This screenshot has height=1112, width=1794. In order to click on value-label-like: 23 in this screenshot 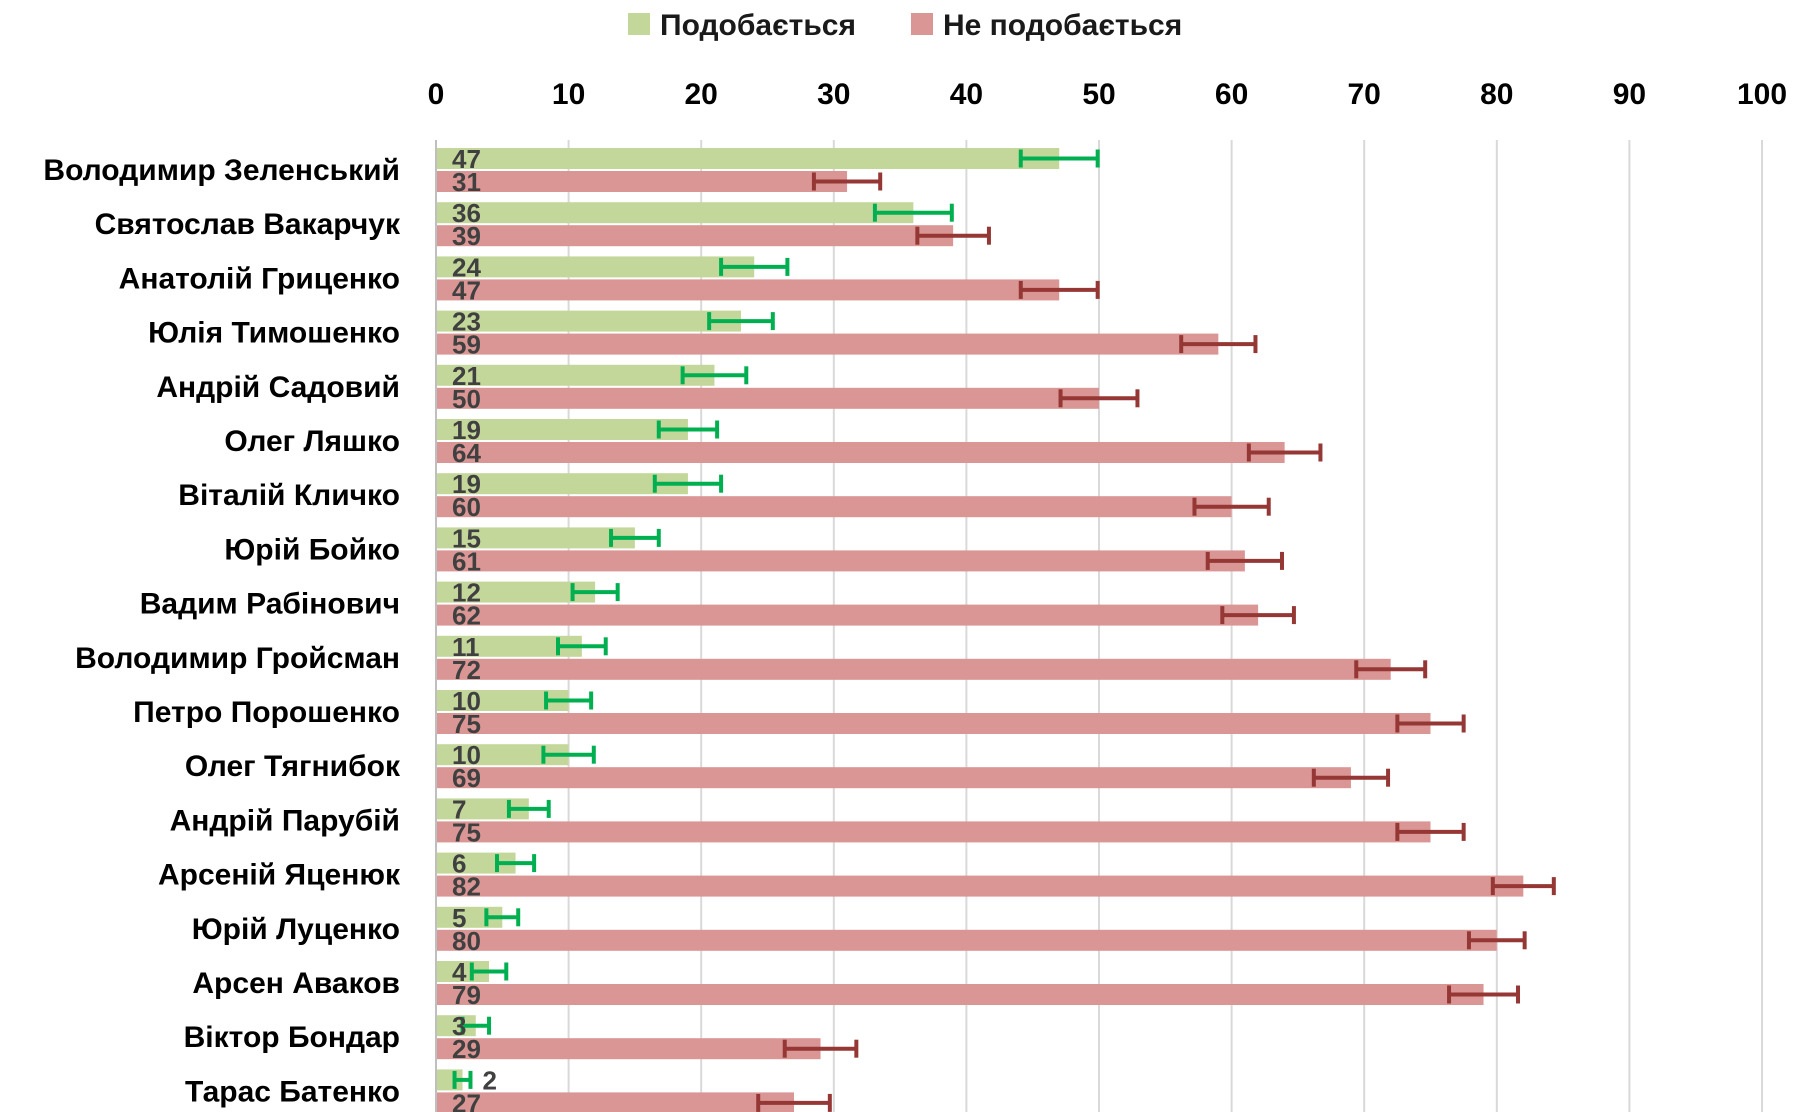, I will do `click(466, 322)`.